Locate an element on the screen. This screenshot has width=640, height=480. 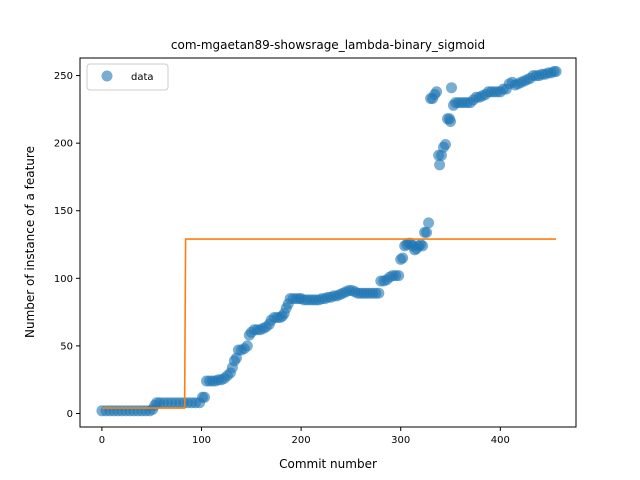
y-tick-label: 150 is located at coordinates (63, 211).